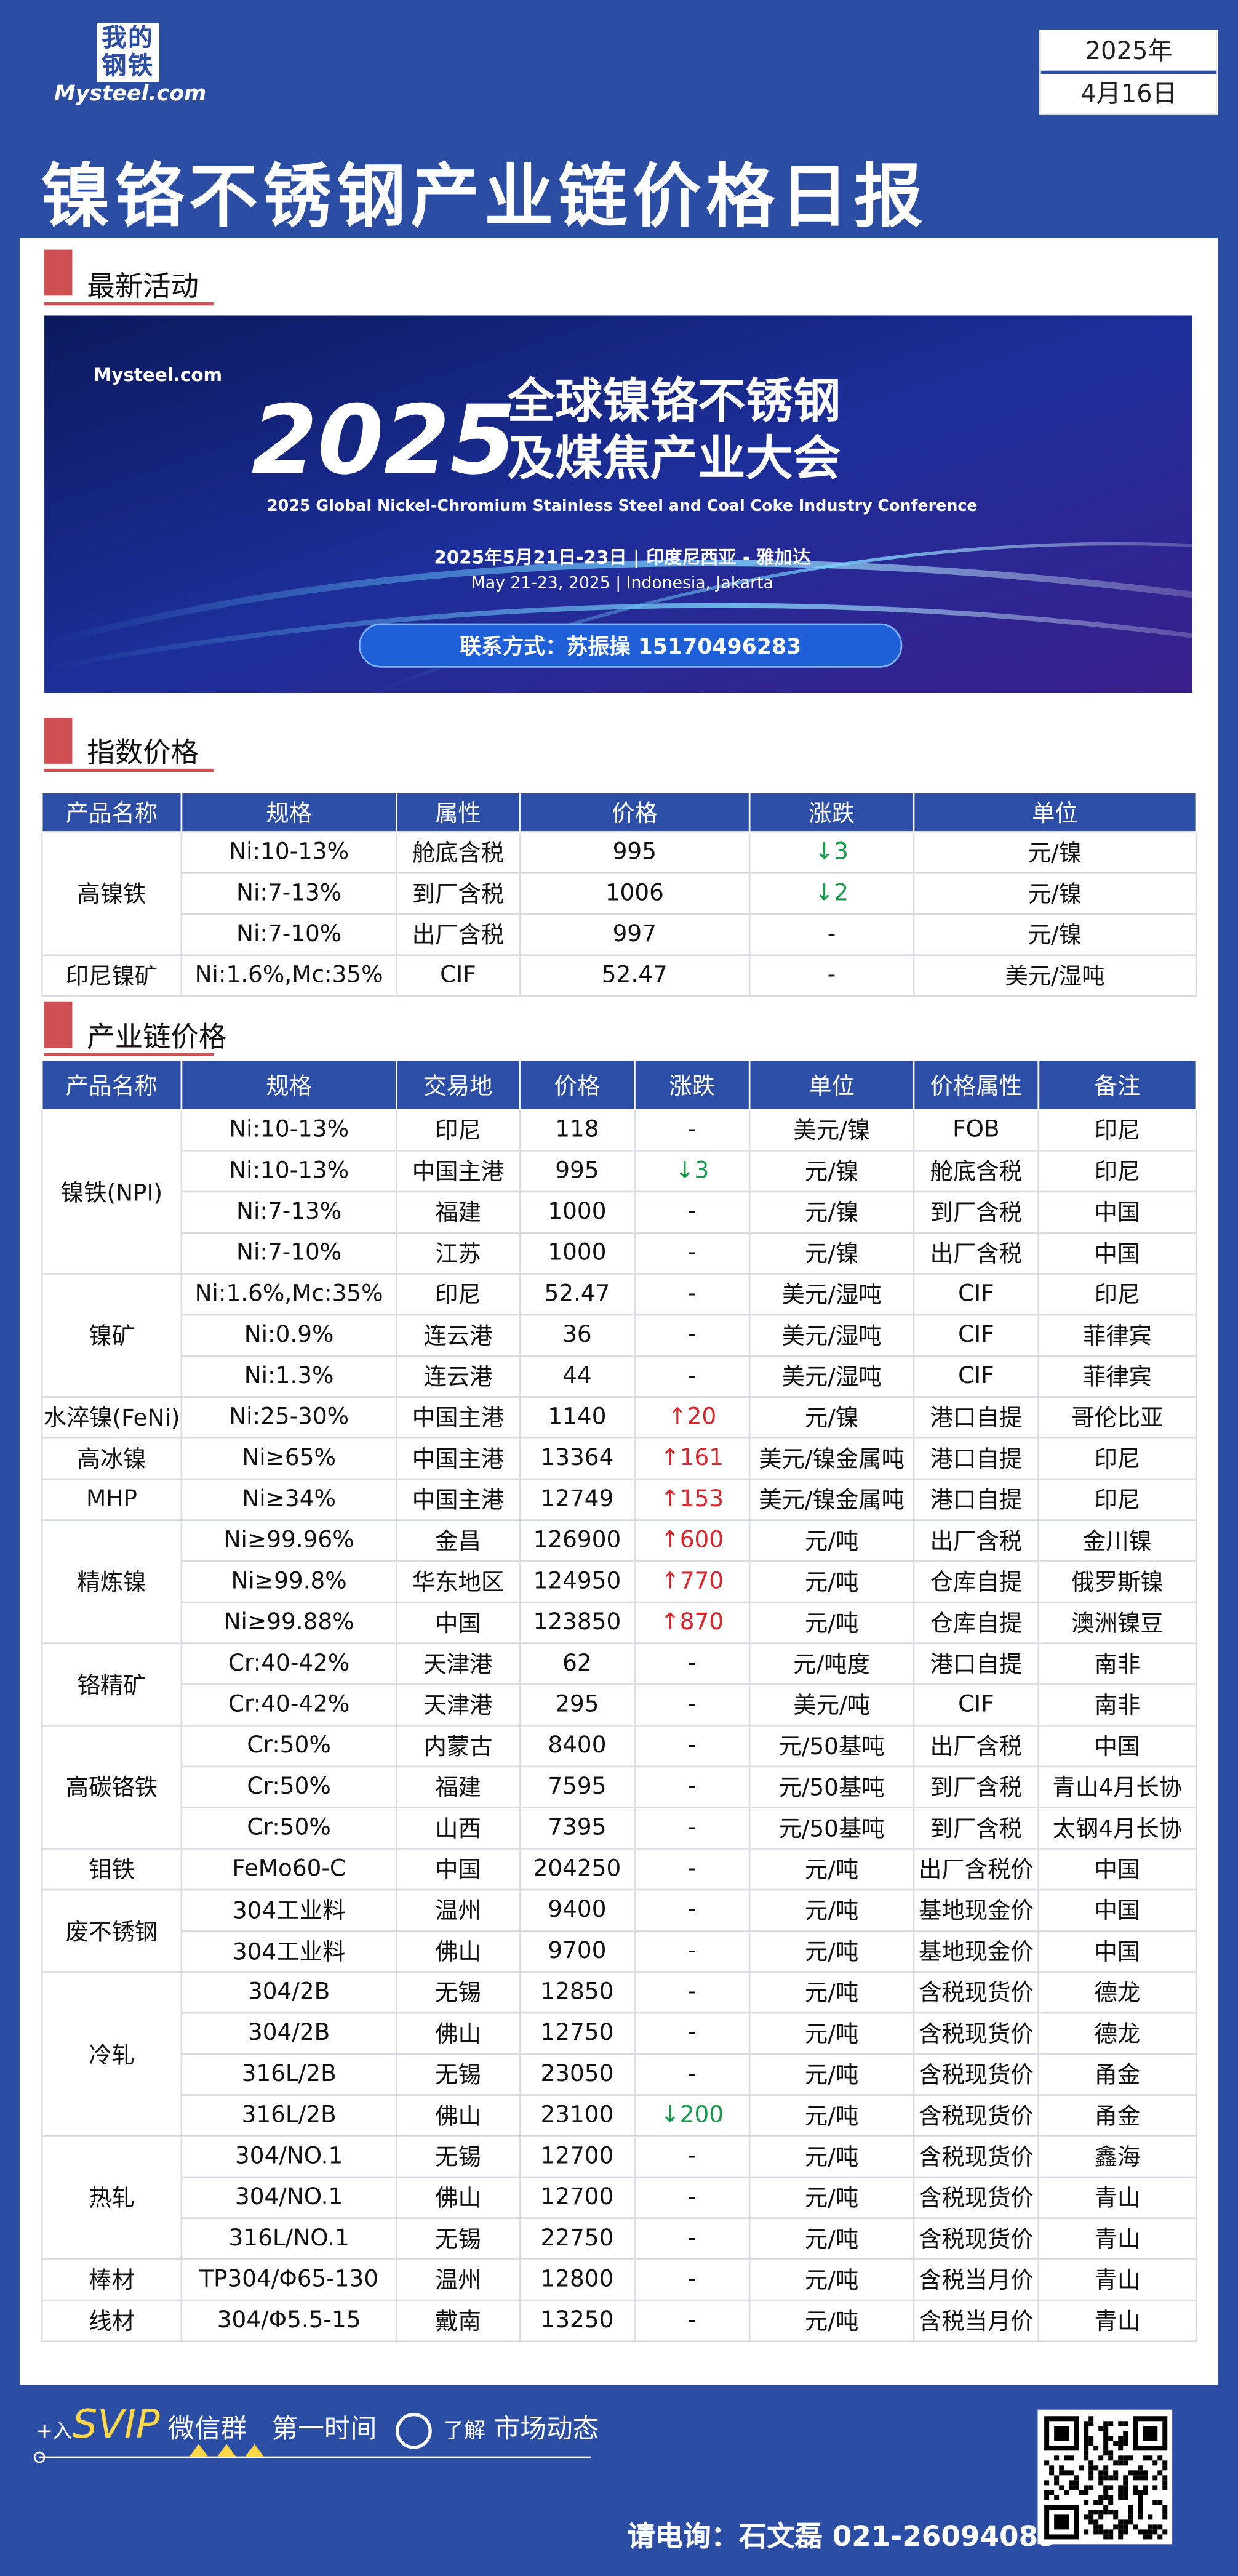 The width and height of the screenshot is (1238, 2576). Describe the element at coordinates (55, 2430) in the screenshot. I see `join: +入` at that location.